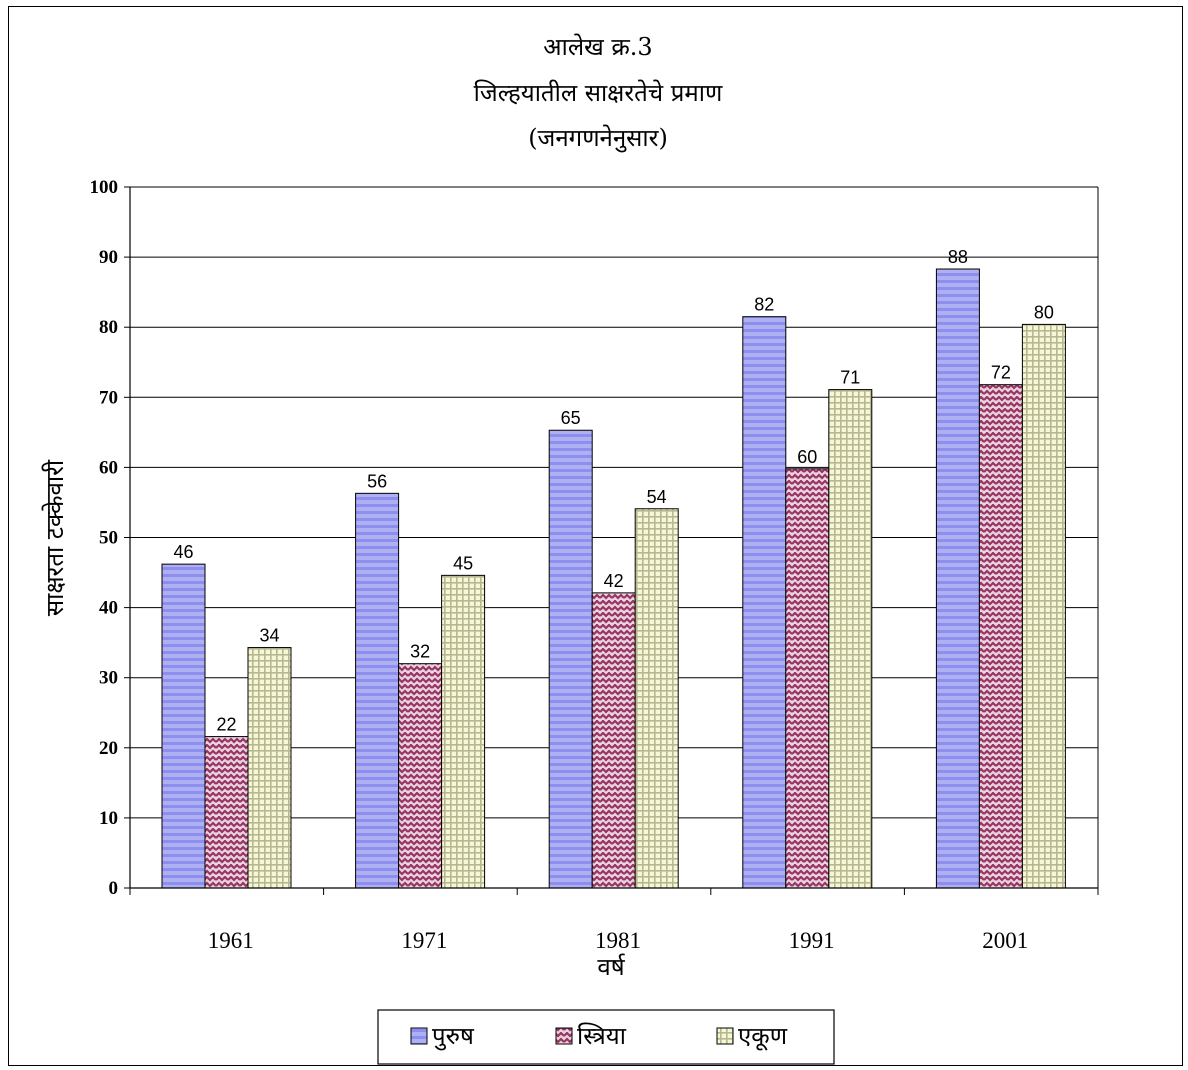  I want to click on data-label-female-1971: 32, so click(420, 652).